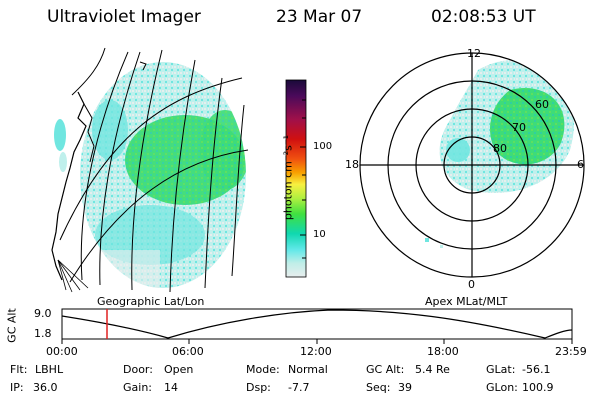 The height and width of the screenshot is (400, 600). I want to click on status-mode-value: Normal, so click(308, 369).